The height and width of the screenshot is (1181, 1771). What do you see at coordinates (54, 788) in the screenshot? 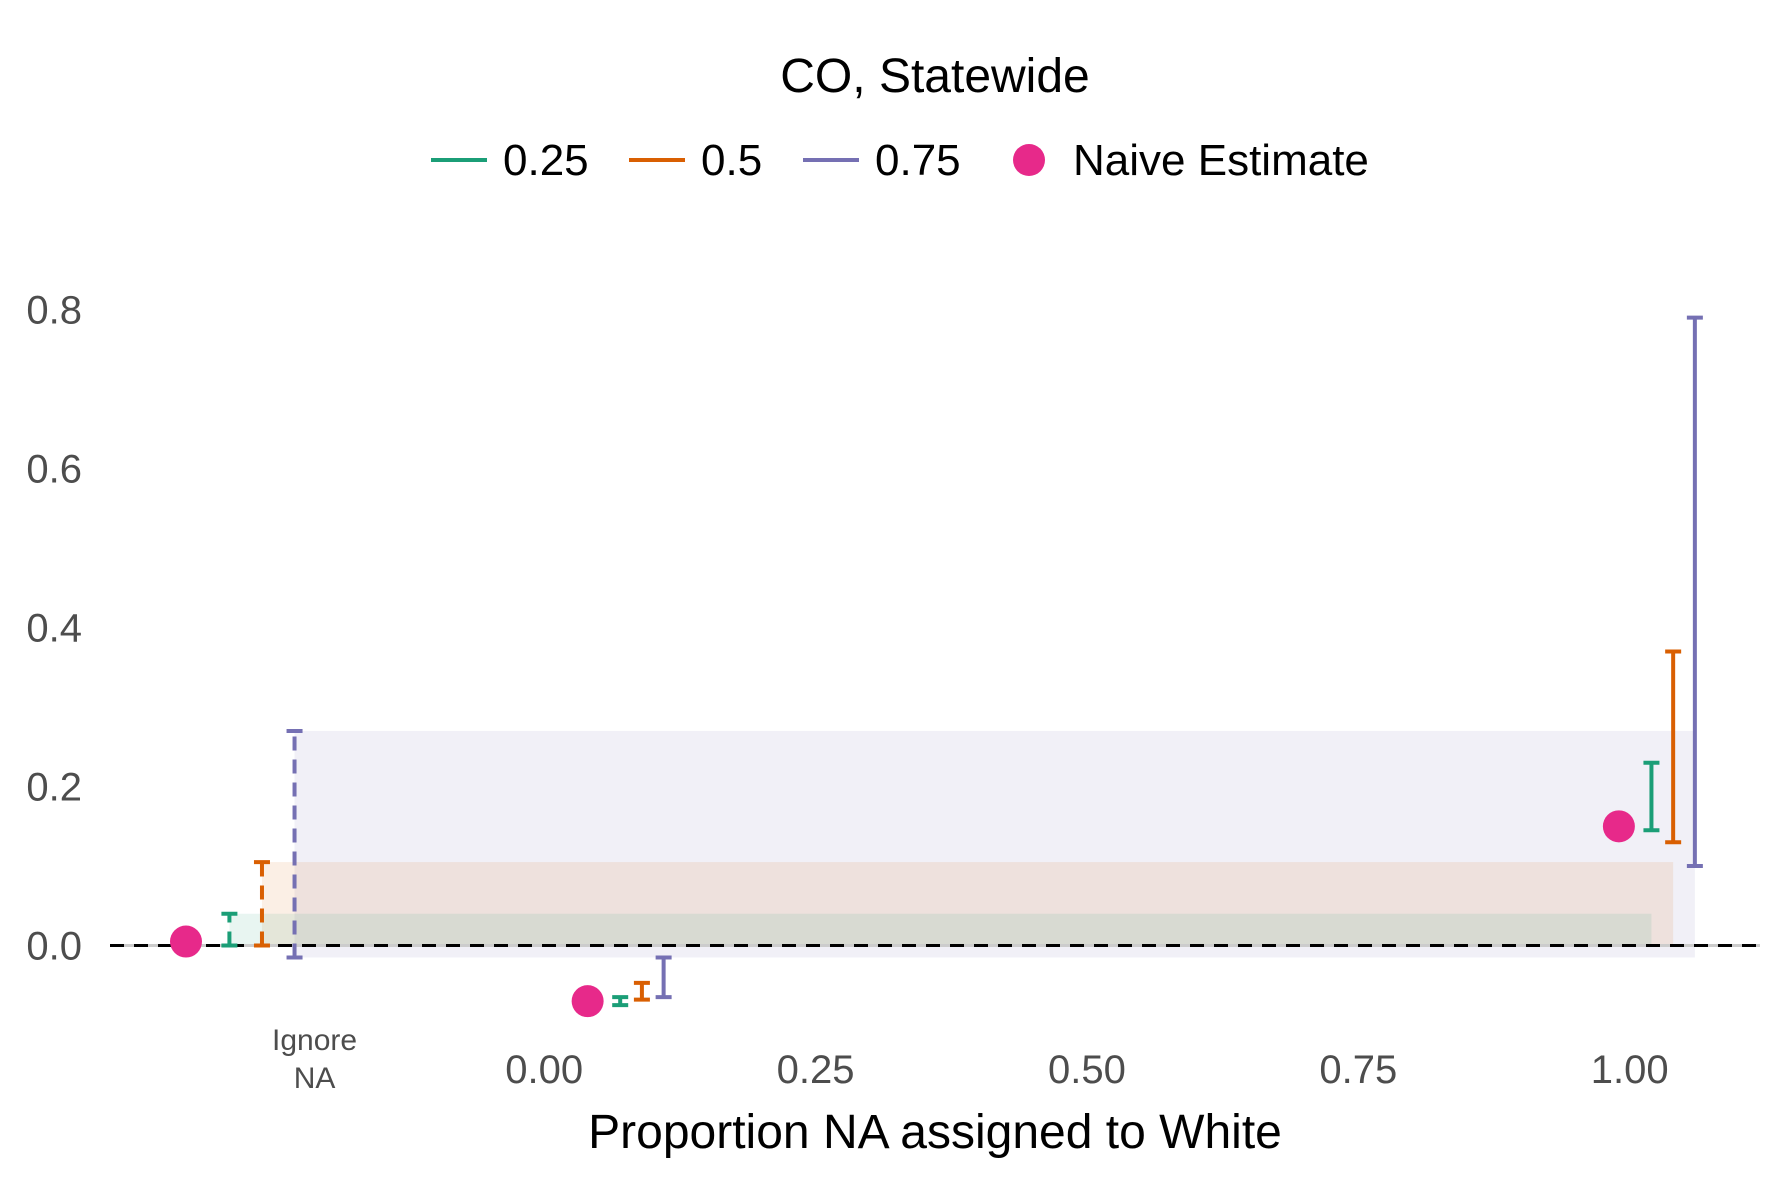
I see `y-tick-label: 0.2` at bounding box center [54, 788].